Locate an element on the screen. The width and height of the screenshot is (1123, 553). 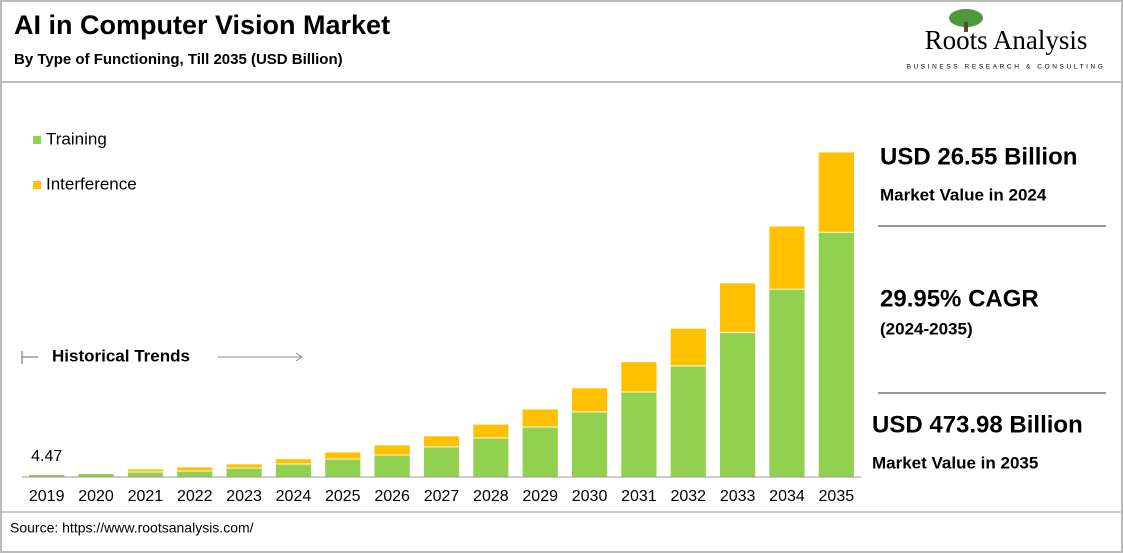
highlight-label: (2024-2035) is located at coordinates (926, 328).